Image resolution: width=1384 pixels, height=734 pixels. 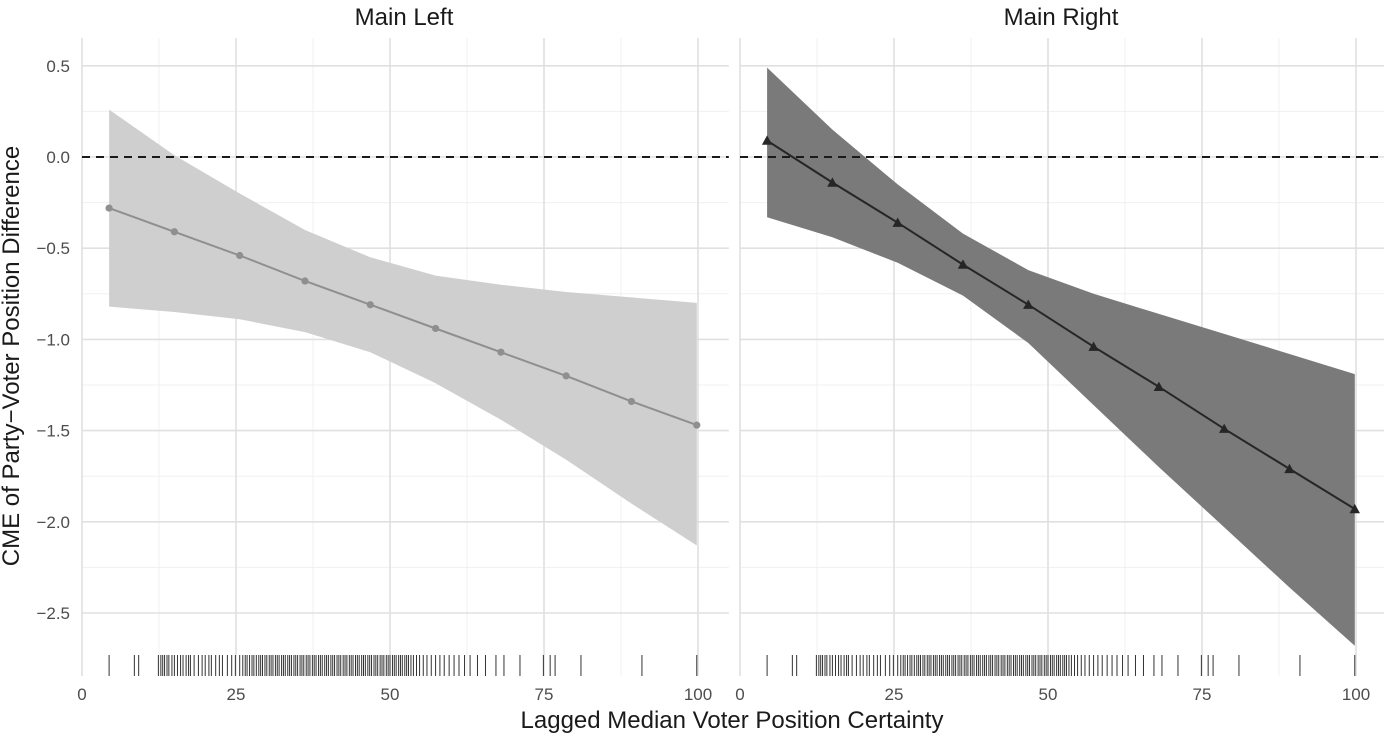 I want to click on x-ticks-left: 0 25 50 75 100, so click(x=394, y=694).